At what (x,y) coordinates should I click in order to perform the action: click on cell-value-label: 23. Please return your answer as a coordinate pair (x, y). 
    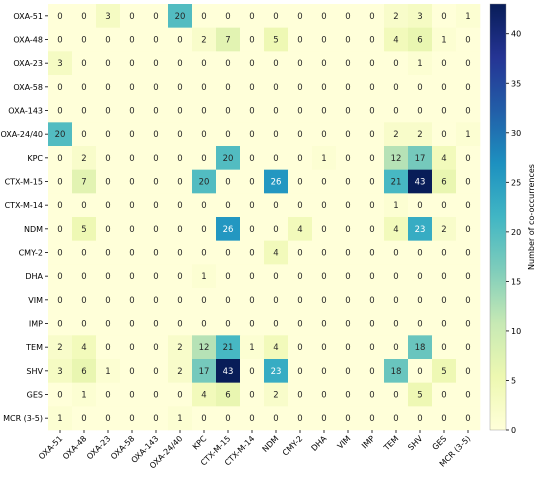
    Looking at the image, I should click on (276, 372).